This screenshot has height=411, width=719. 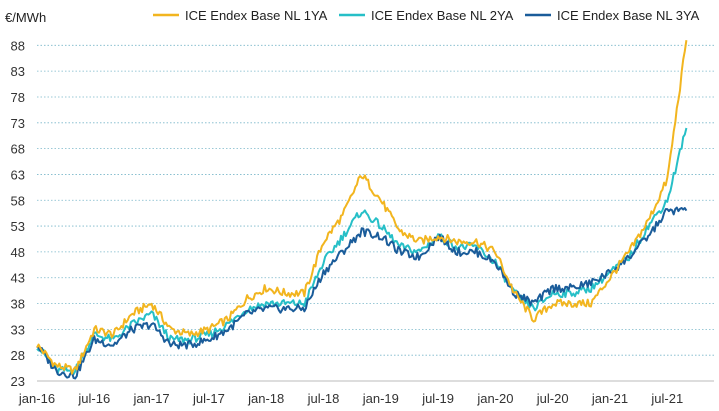 What do you see at coordinates (256, 15) in the screenshot?
I see `legend-label: ICE Endex Base NL 1YA` at bounding box center [256, 15].